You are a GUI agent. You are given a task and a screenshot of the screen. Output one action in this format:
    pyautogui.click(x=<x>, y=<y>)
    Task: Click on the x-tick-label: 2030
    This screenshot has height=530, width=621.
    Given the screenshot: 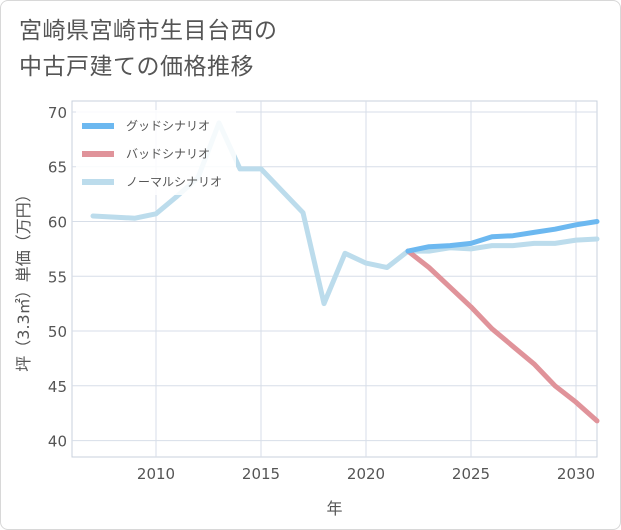 What is the action you would take?
    pyautogui.click(x=576, y=474)
    